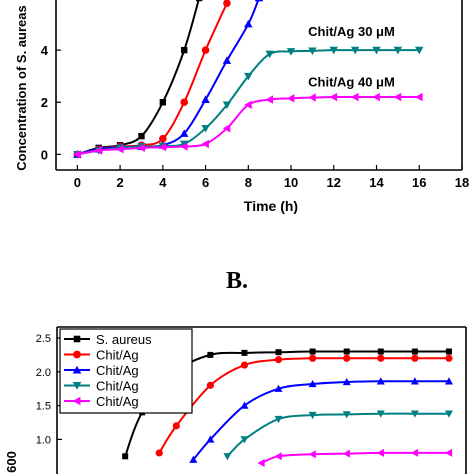 This screenshot has height=474, width=474. I want to click on x-tick-label: 2, so click(119, 182).